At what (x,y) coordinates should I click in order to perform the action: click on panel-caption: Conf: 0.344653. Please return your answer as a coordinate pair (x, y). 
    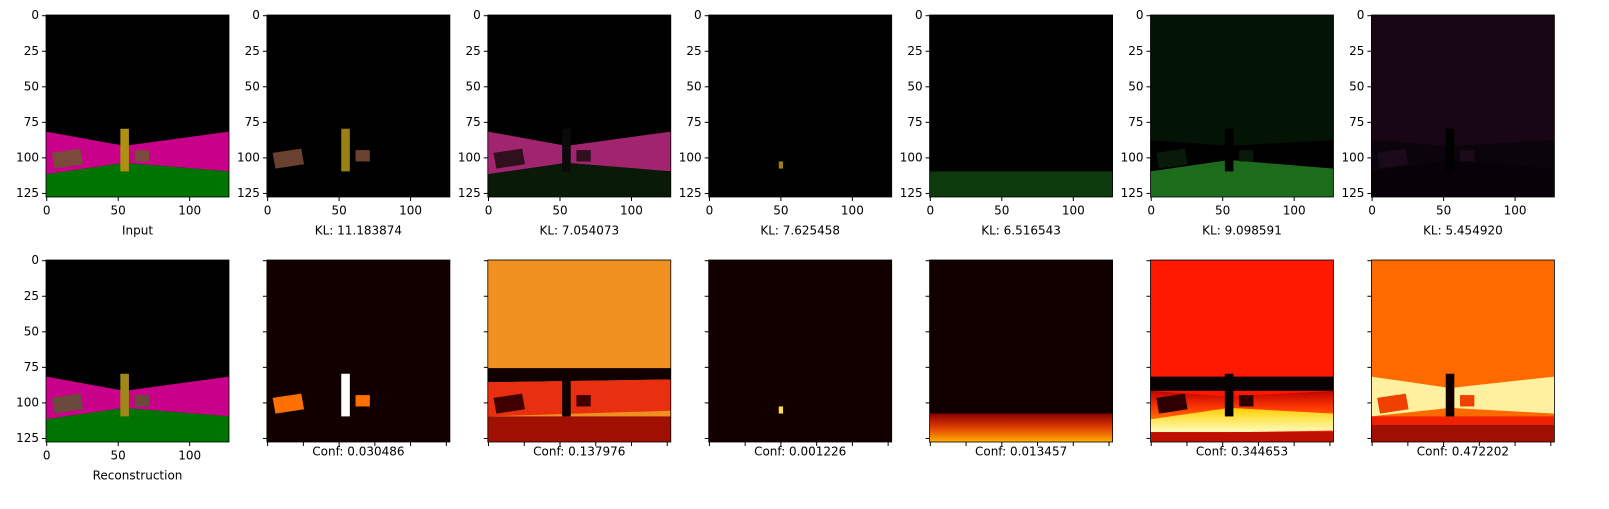
    Looking at the image, I should click on (1242, 452).